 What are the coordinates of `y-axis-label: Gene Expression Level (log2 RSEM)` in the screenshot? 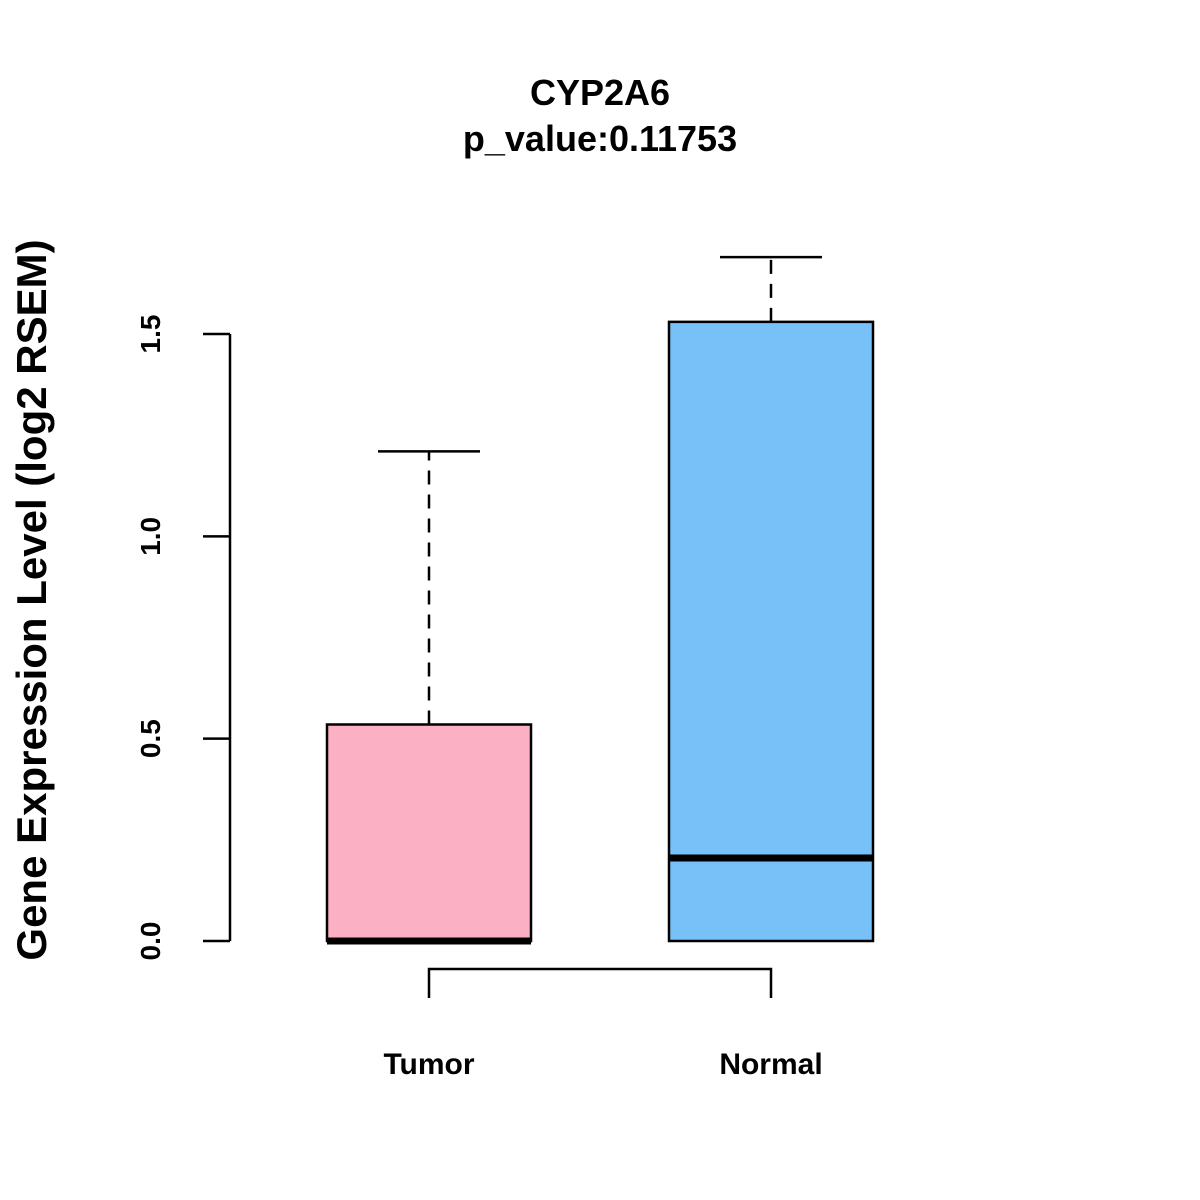 It's located at (31, 599).